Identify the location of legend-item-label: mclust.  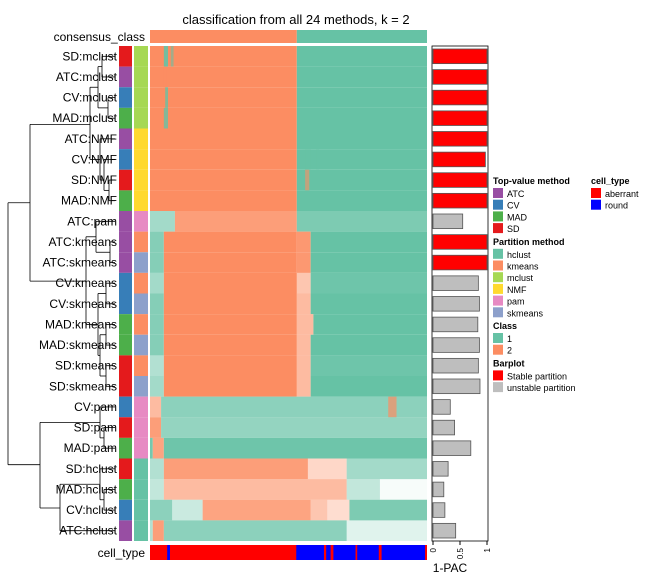
(520, 278).